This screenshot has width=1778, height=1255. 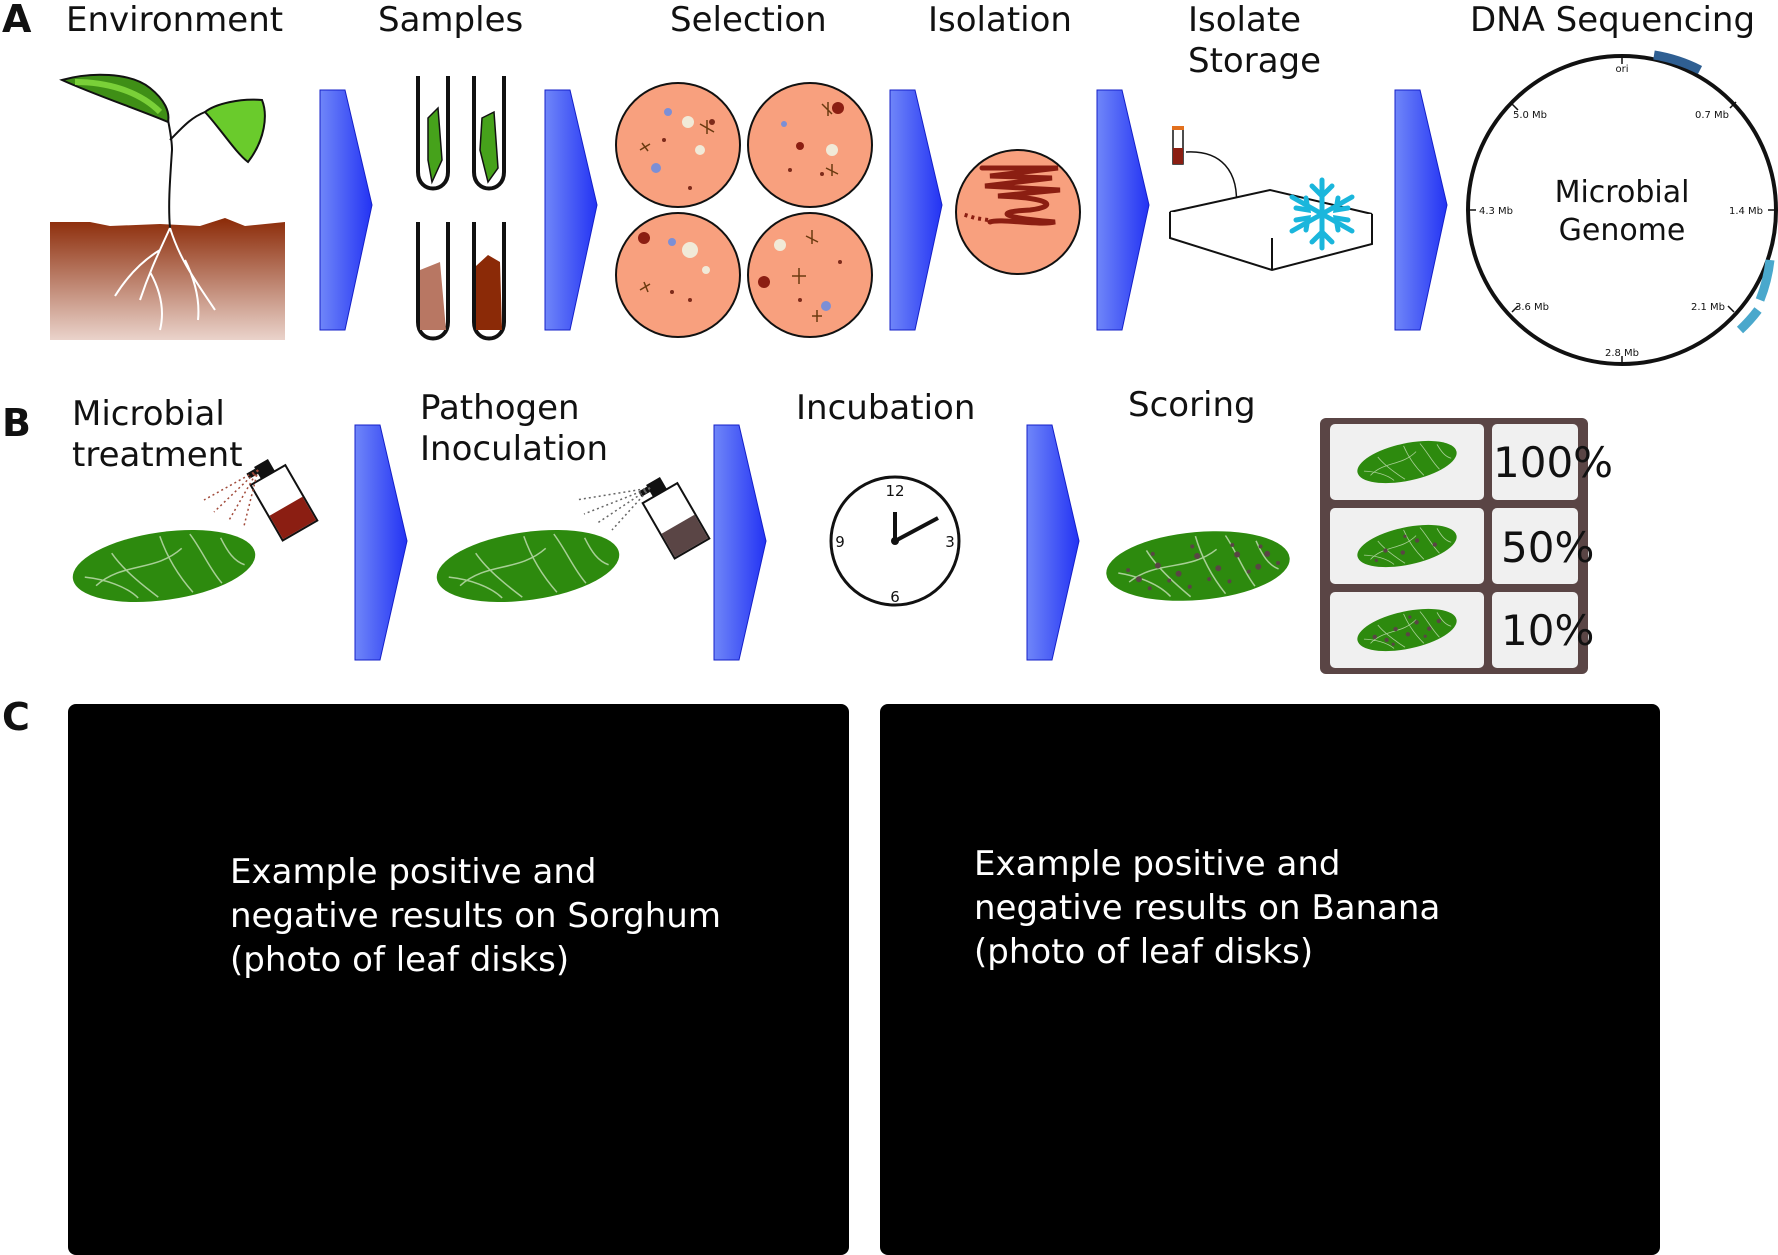 What do you see at coordinates (1466, 546) in the screenshot?
I see `scoring-table: 100% 50% 10%` at bounding box center [1466, 546].